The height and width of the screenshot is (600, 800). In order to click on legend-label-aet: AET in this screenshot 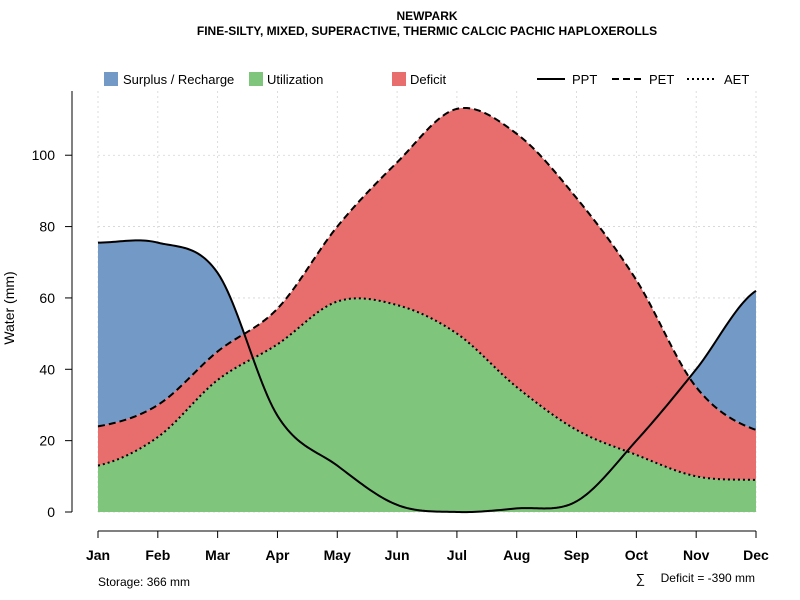, I will do `click(736, 79)`.